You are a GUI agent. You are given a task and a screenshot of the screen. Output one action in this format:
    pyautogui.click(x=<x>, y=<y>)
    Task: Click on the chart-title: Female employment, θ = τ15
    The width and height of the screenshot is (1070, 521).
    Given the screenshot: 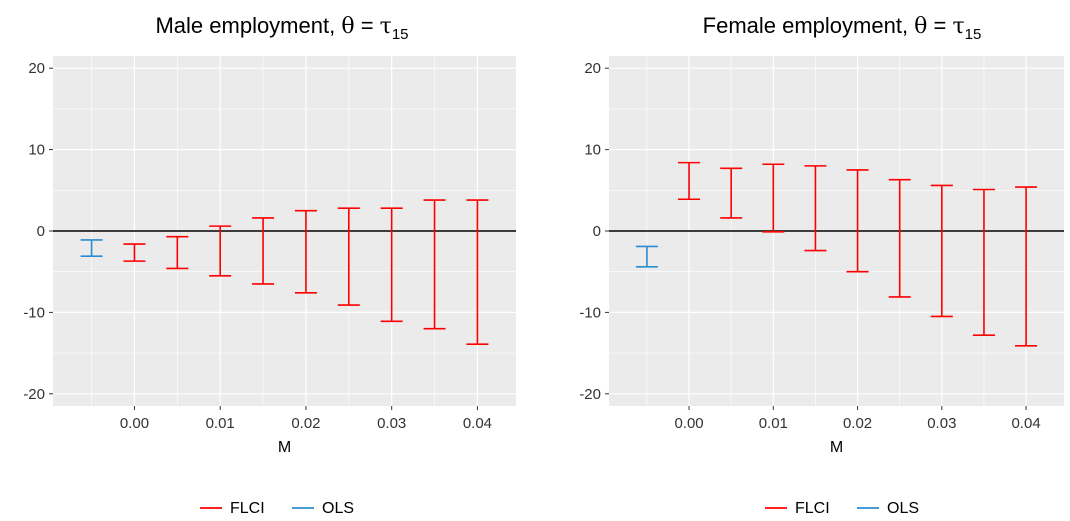 What is the action you would take?
    pyautogui.click(x=842, y=28)
    